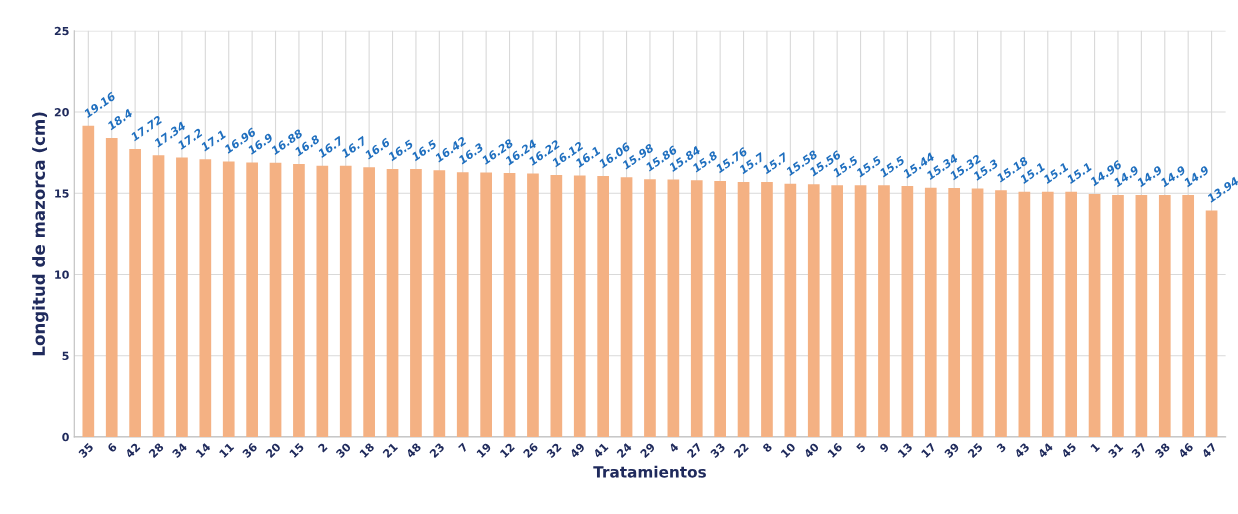 This screenshot has width=1238, height=514. Describe the element at coordinates (62, 193) in the screenshot. I see `y-tick-label: 15` at that location.